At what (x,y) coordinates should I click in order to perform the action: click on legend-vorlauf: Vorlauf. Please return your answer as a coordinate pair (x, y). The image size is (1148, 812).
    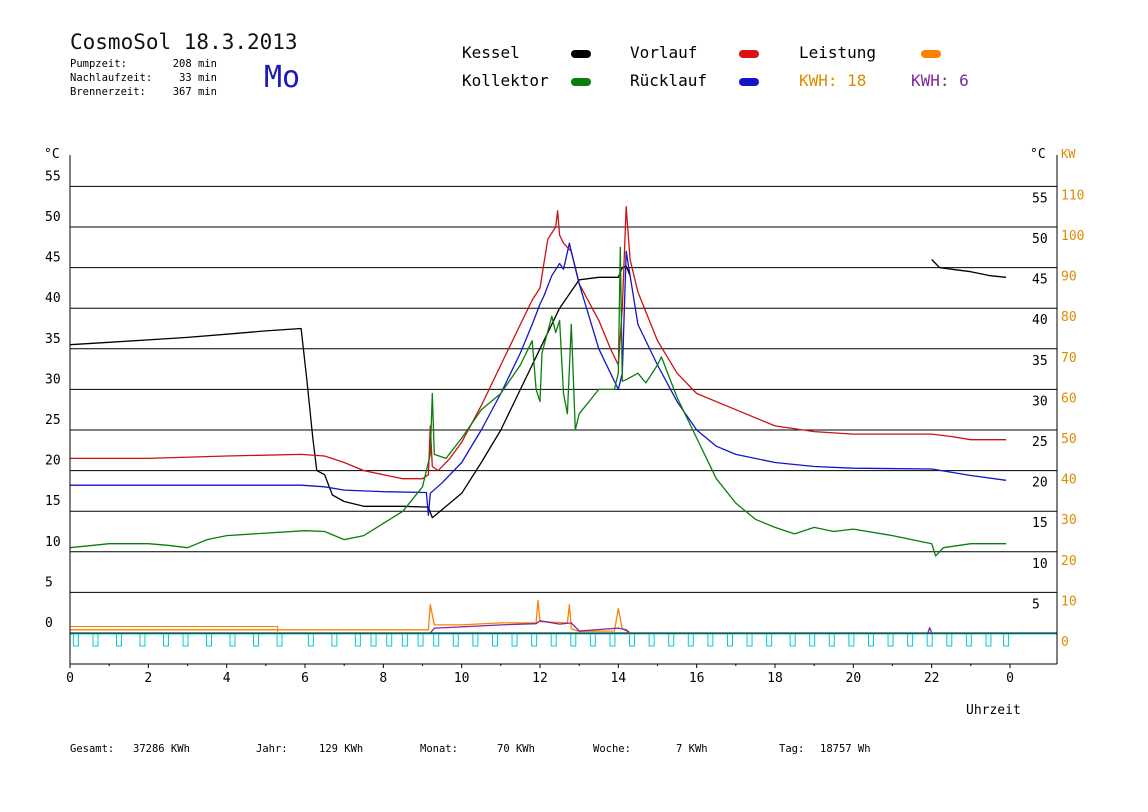
    Looking at the image, I should click on (664, 52).